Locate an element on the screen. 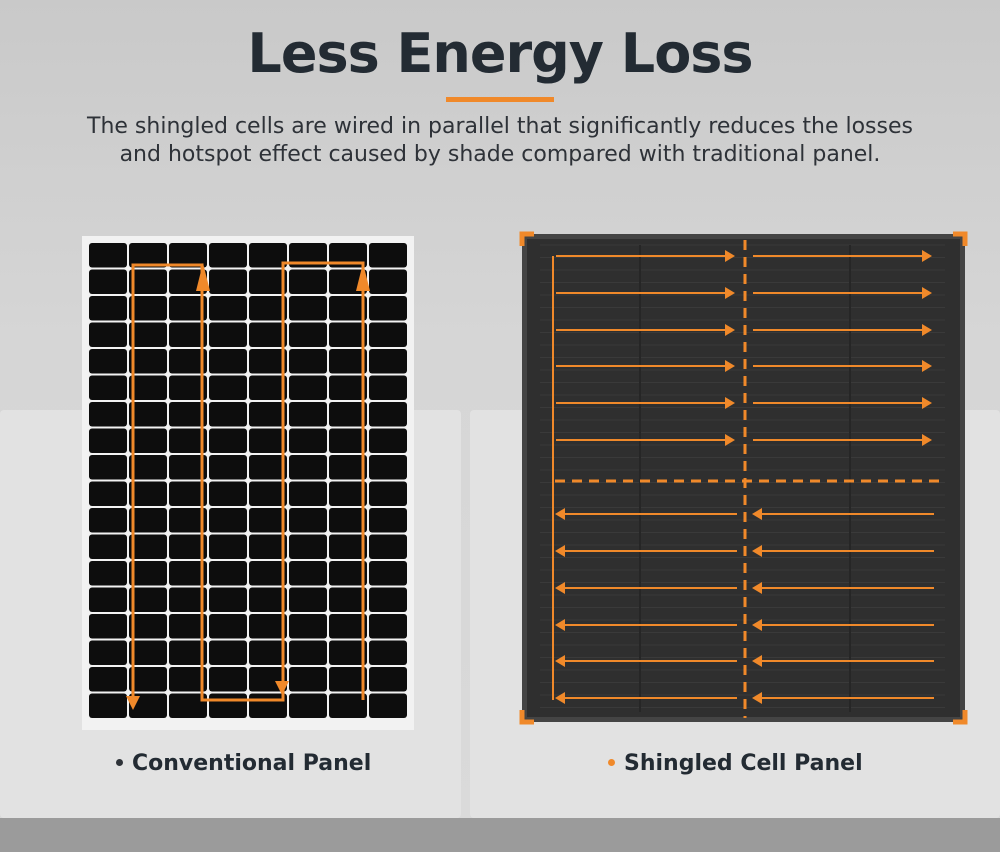 This screenshot has height=852, width=1000. shingled-panel-label: Shingled Cell Panel is located at coordinates (735, 763).